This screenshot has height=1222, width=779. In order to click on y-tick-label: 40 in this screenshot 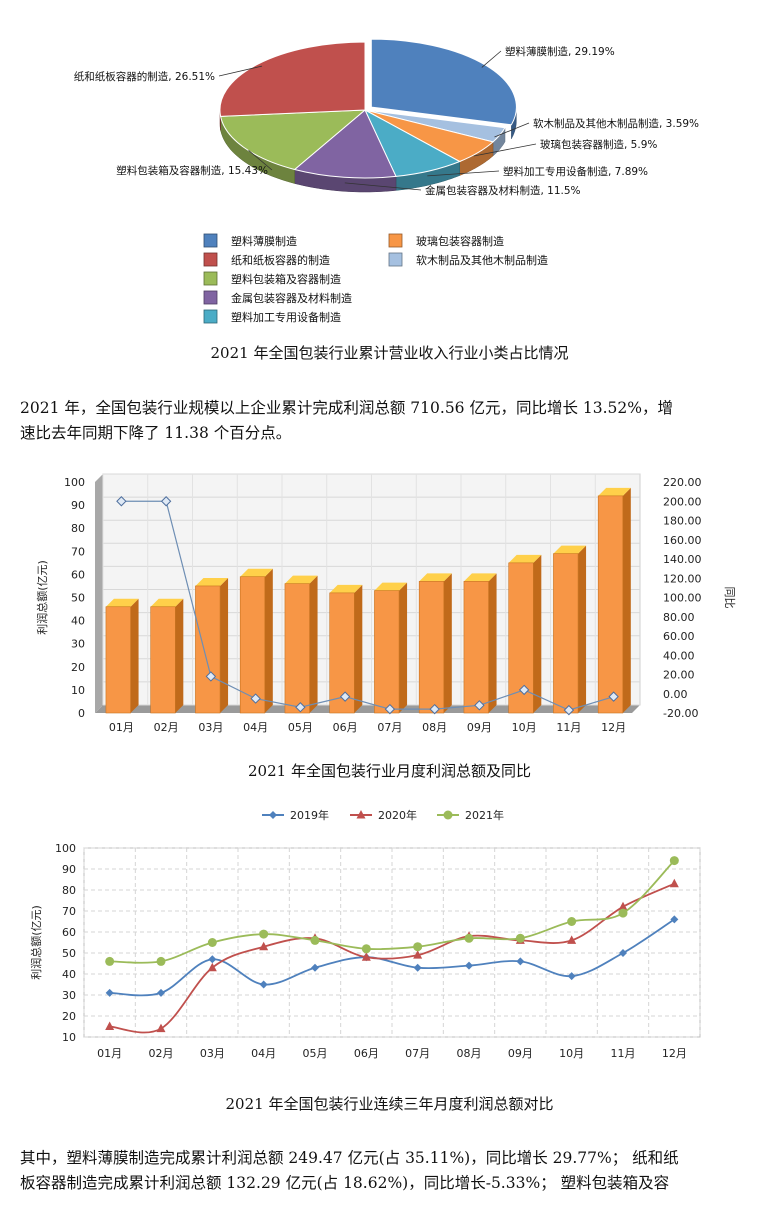, I will do `click(78, 621)`.